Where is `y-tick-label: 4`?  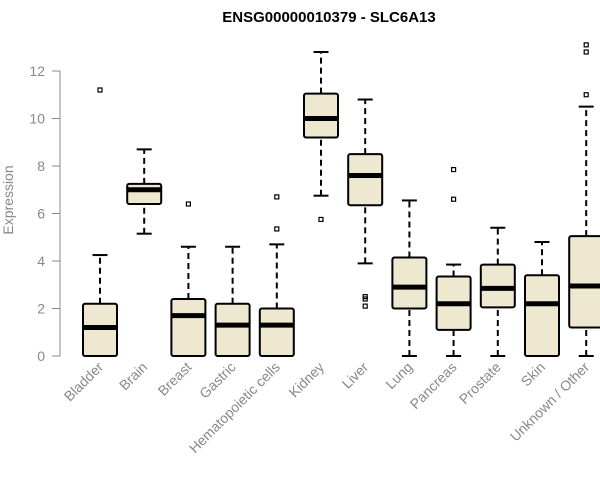 y-tick-label: 4 is located at coordinates (41, 261).